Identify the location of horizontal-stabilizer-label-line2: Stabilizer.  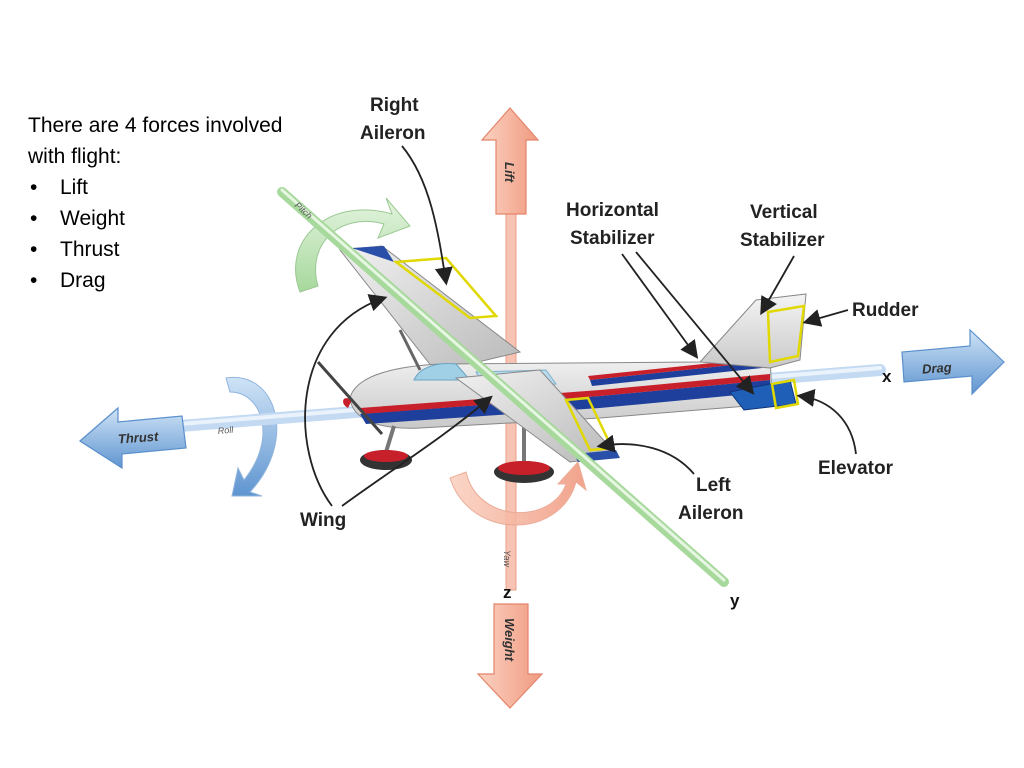
(612, 238).